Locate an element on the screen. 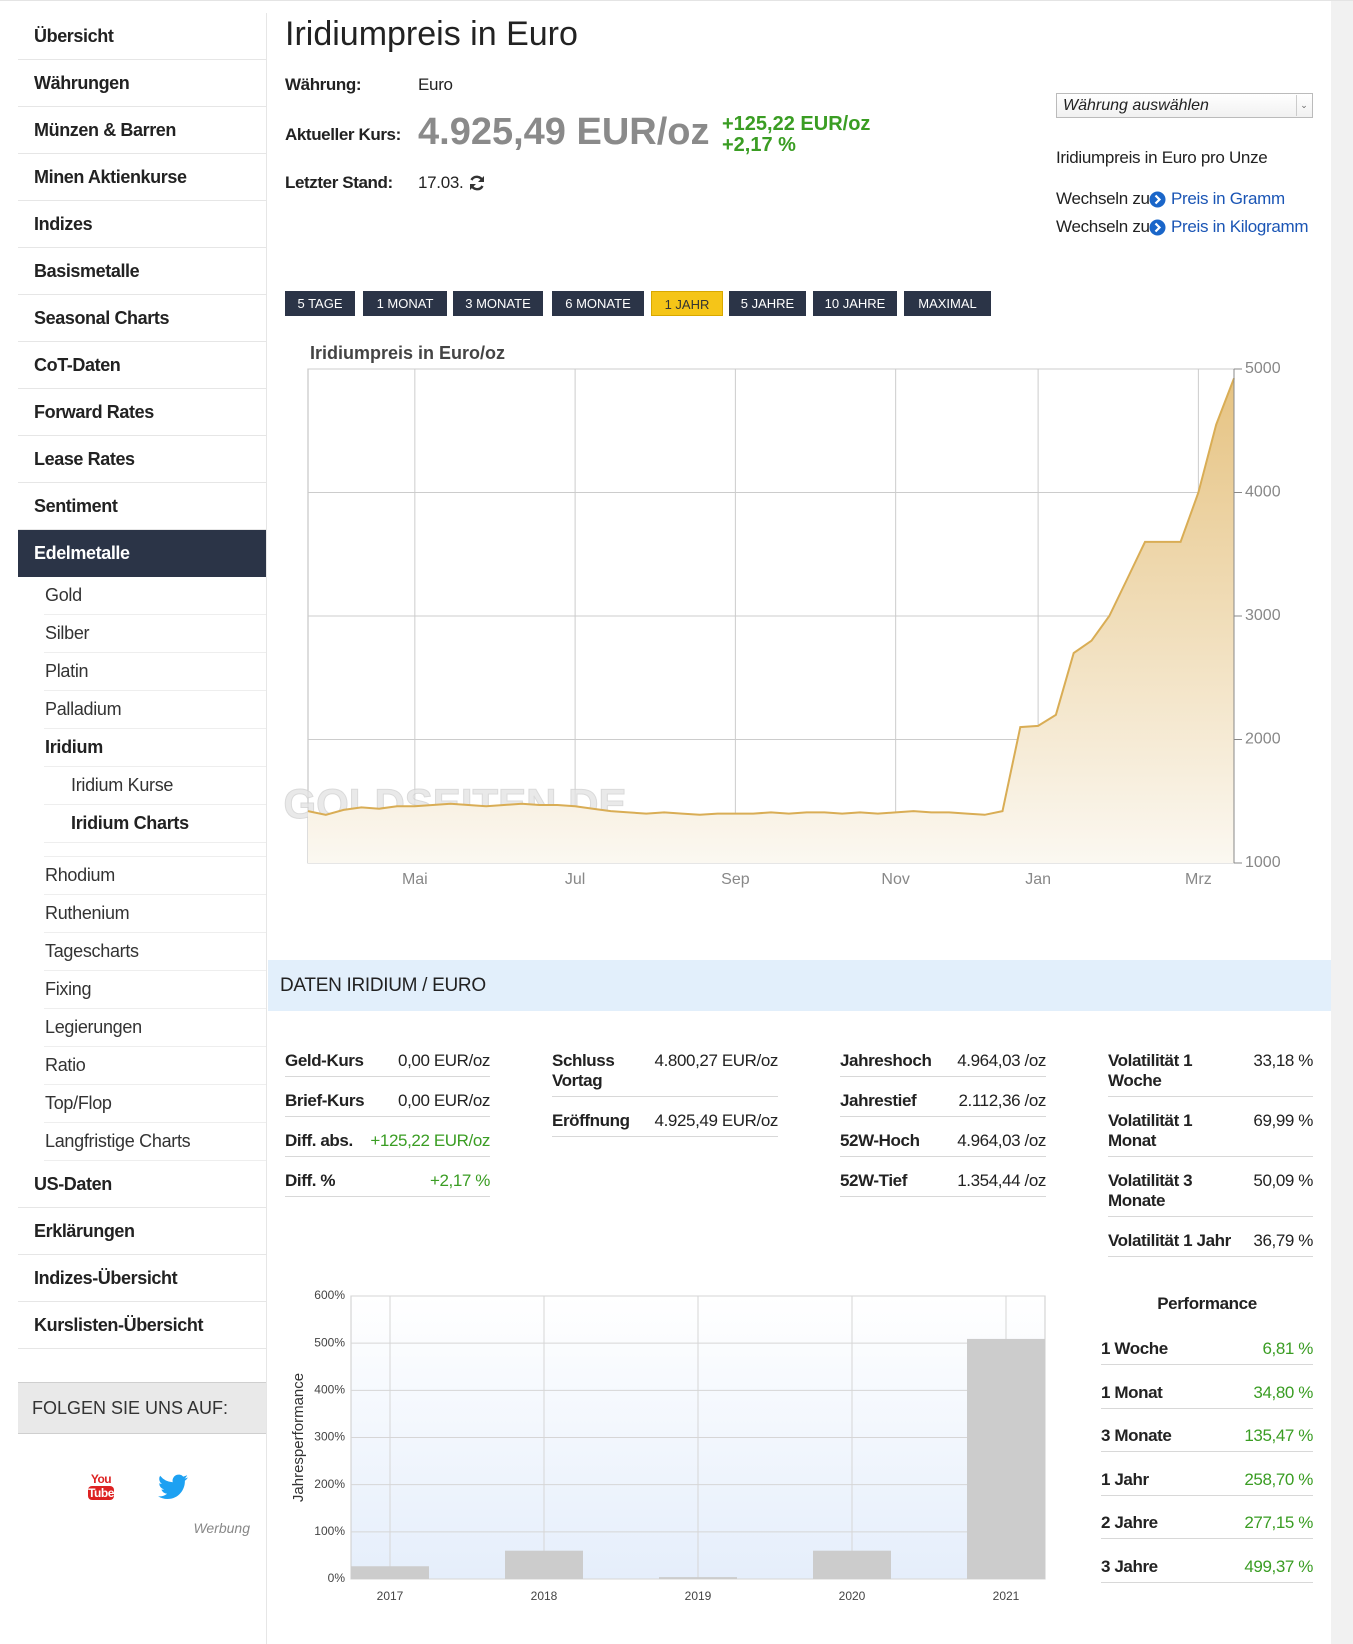  performance-label: 2 Jahre is located at coordinates (1129, 1523).